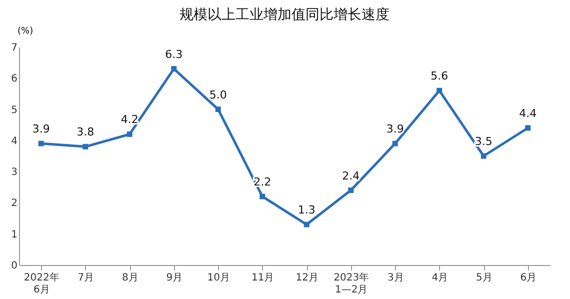  What do you see at coordinates (285, 15) in the screenshot?
I see `chart-title: 规模以上工业增加值同比增长速度` at bounding box center [285, 15].